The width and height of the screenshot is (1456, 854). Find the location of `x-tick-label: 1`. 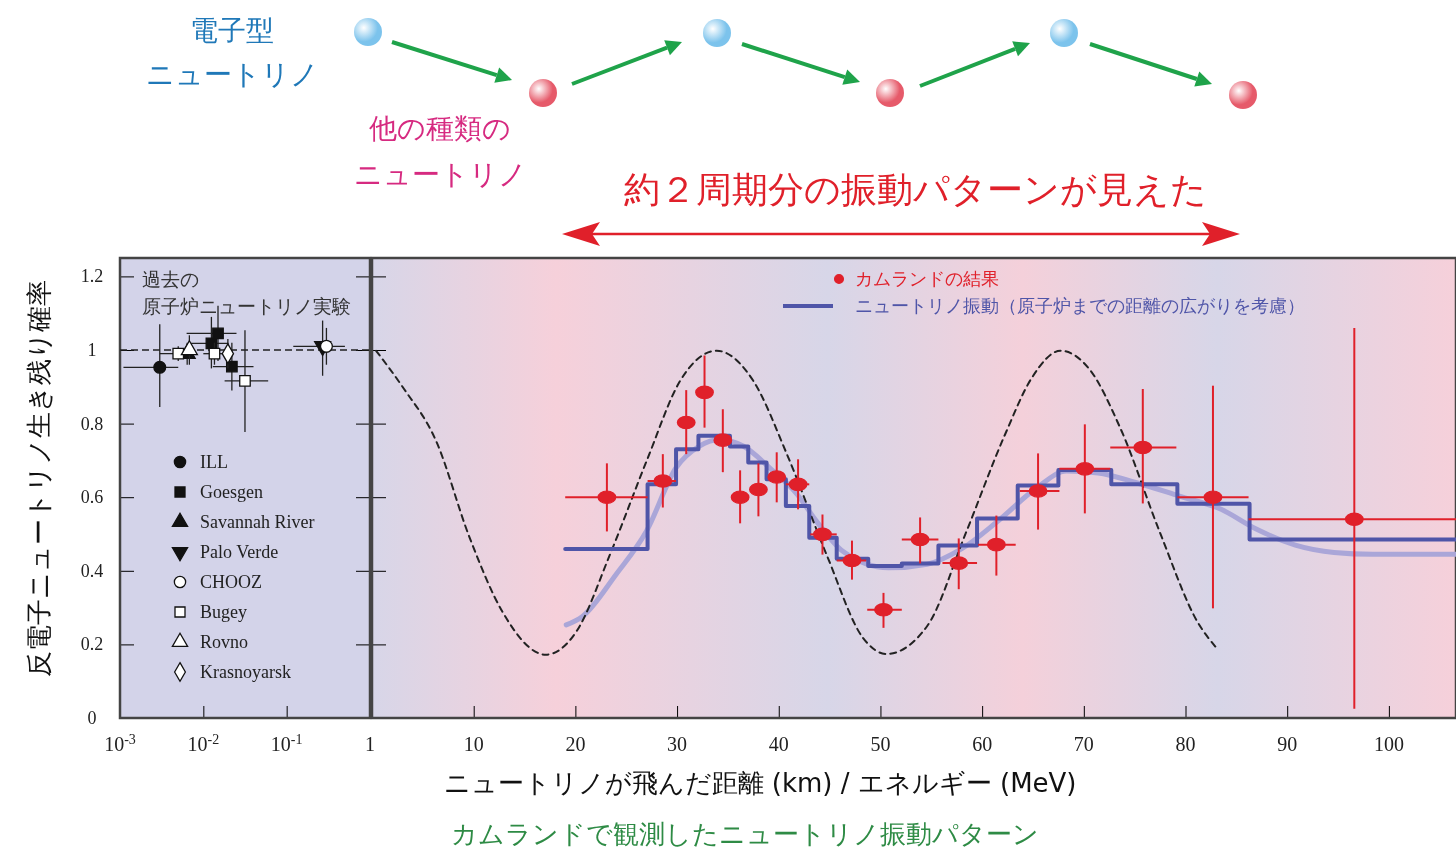

x-tick-label: 1 is located at coordinates (370, 744).